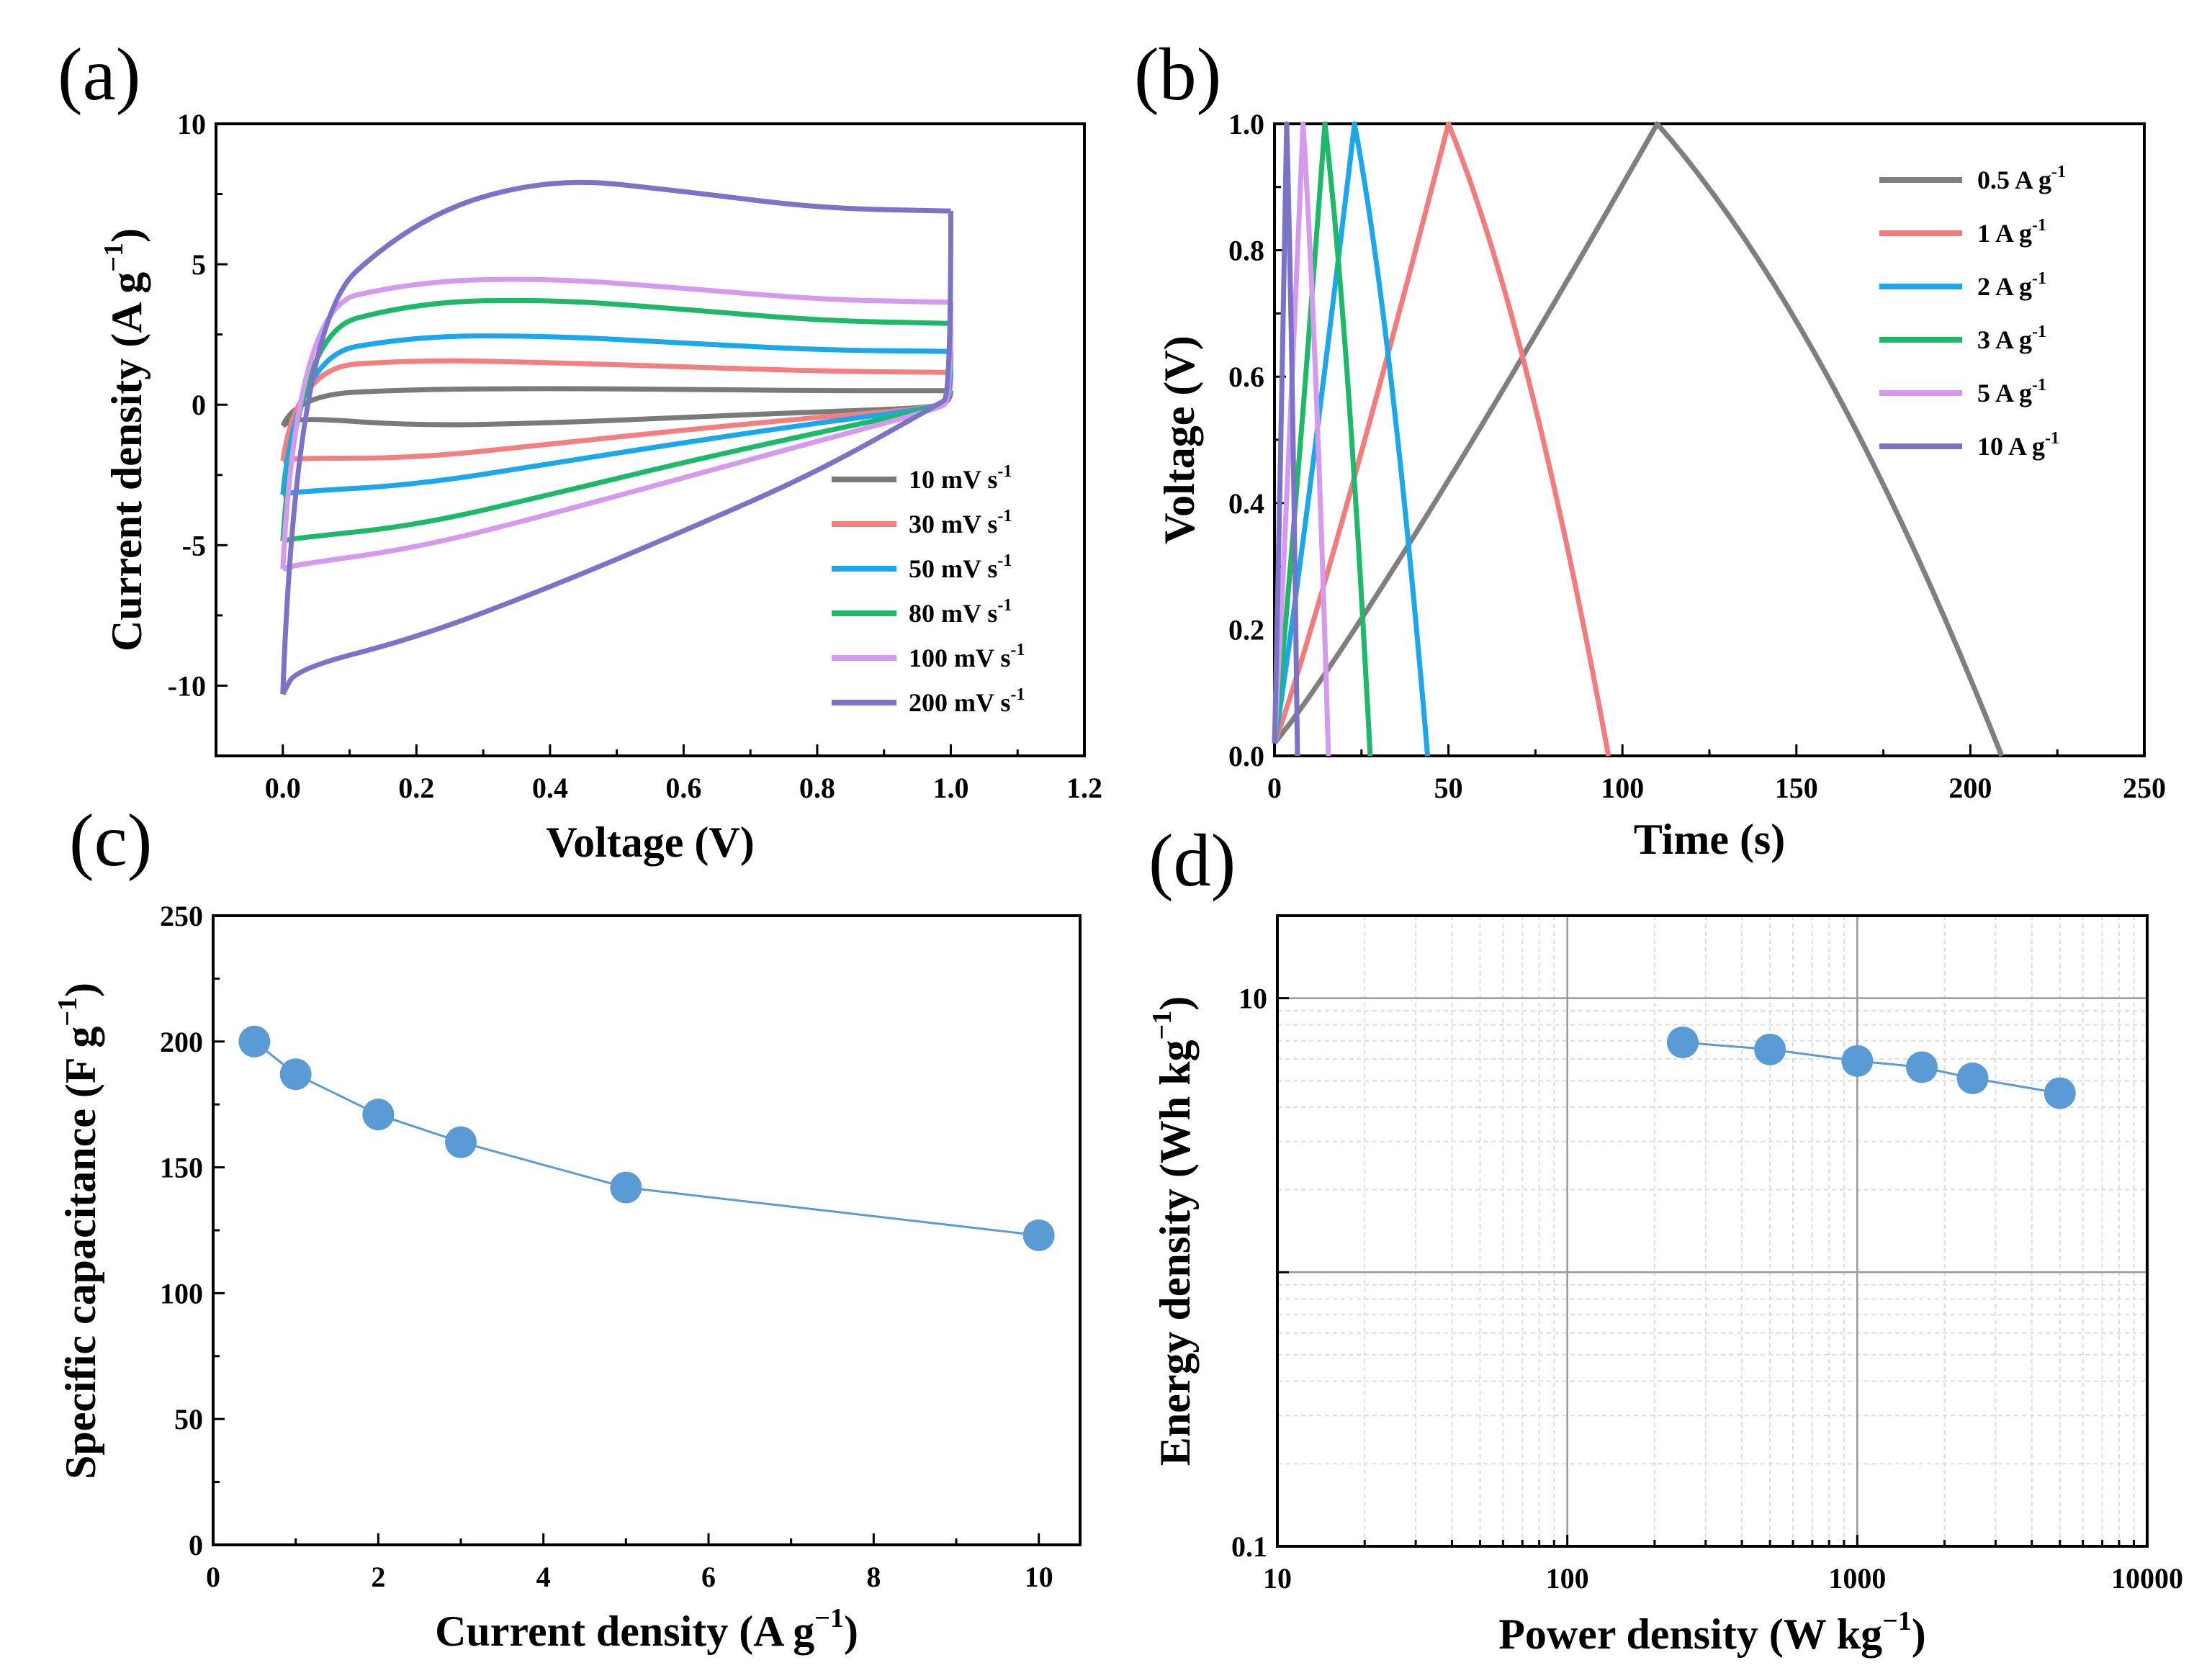 This screenshot has width=2212, height=1673. I want to click on x-tick-label: 0.0, so click(283, 788).